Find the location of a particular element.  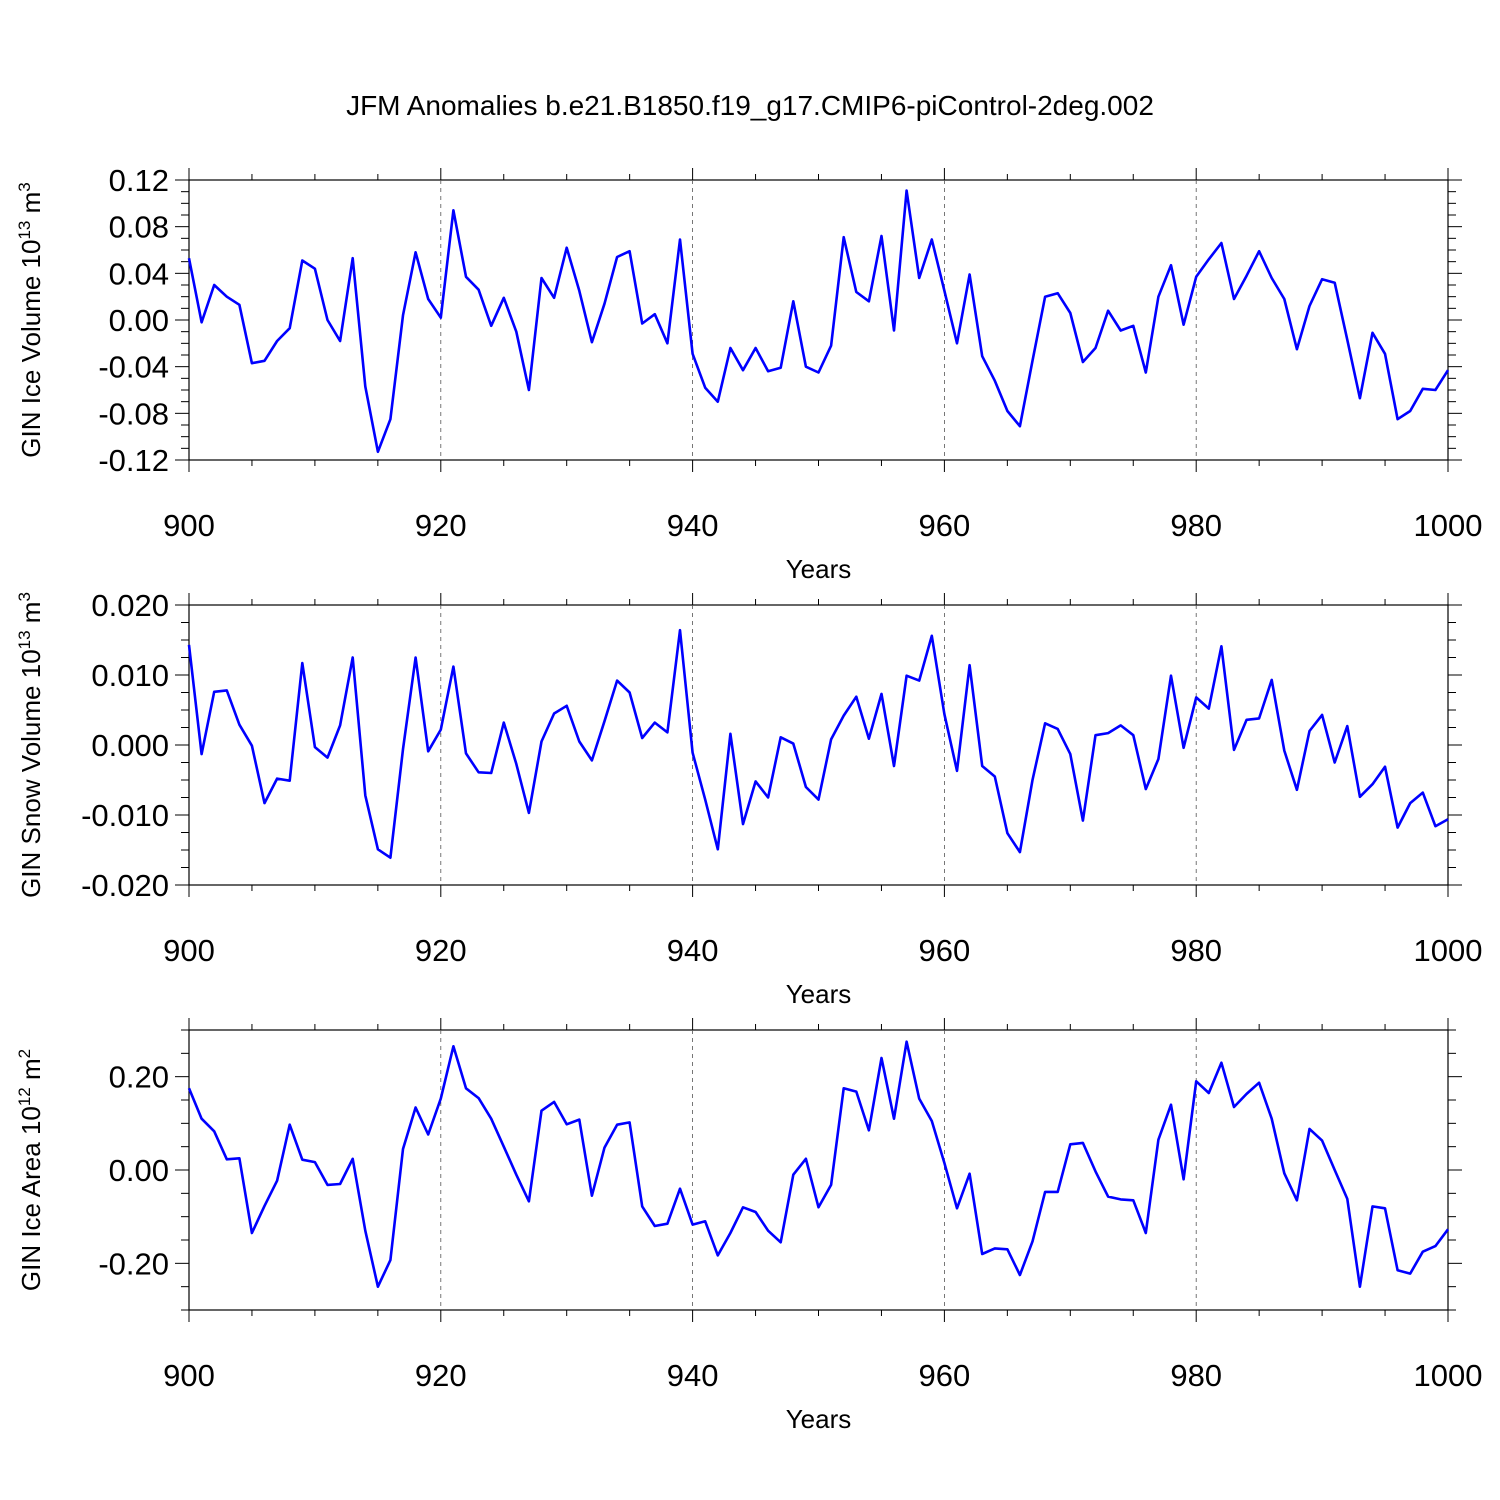

panel-2-x-tick-label: 980 is located at coordinates (1196, 950).